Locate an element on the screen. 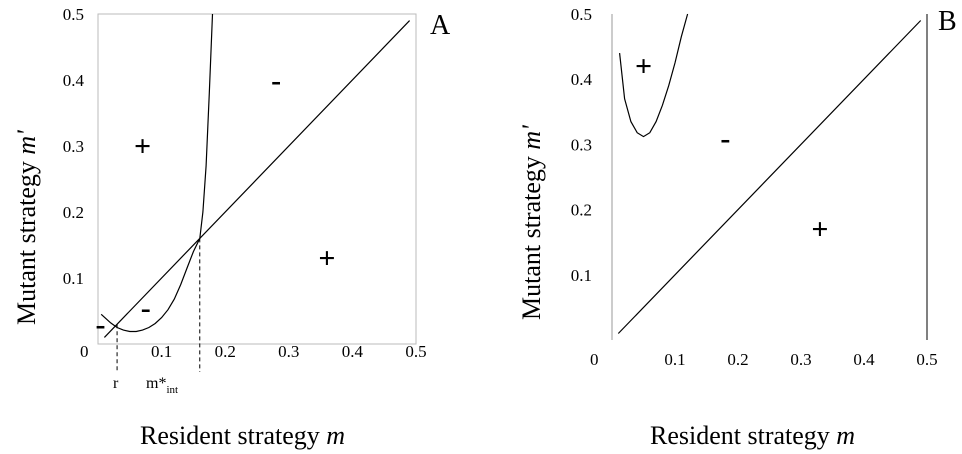  panel-b-y-tick-label: 0.2 is located at coordinates (581, 210).